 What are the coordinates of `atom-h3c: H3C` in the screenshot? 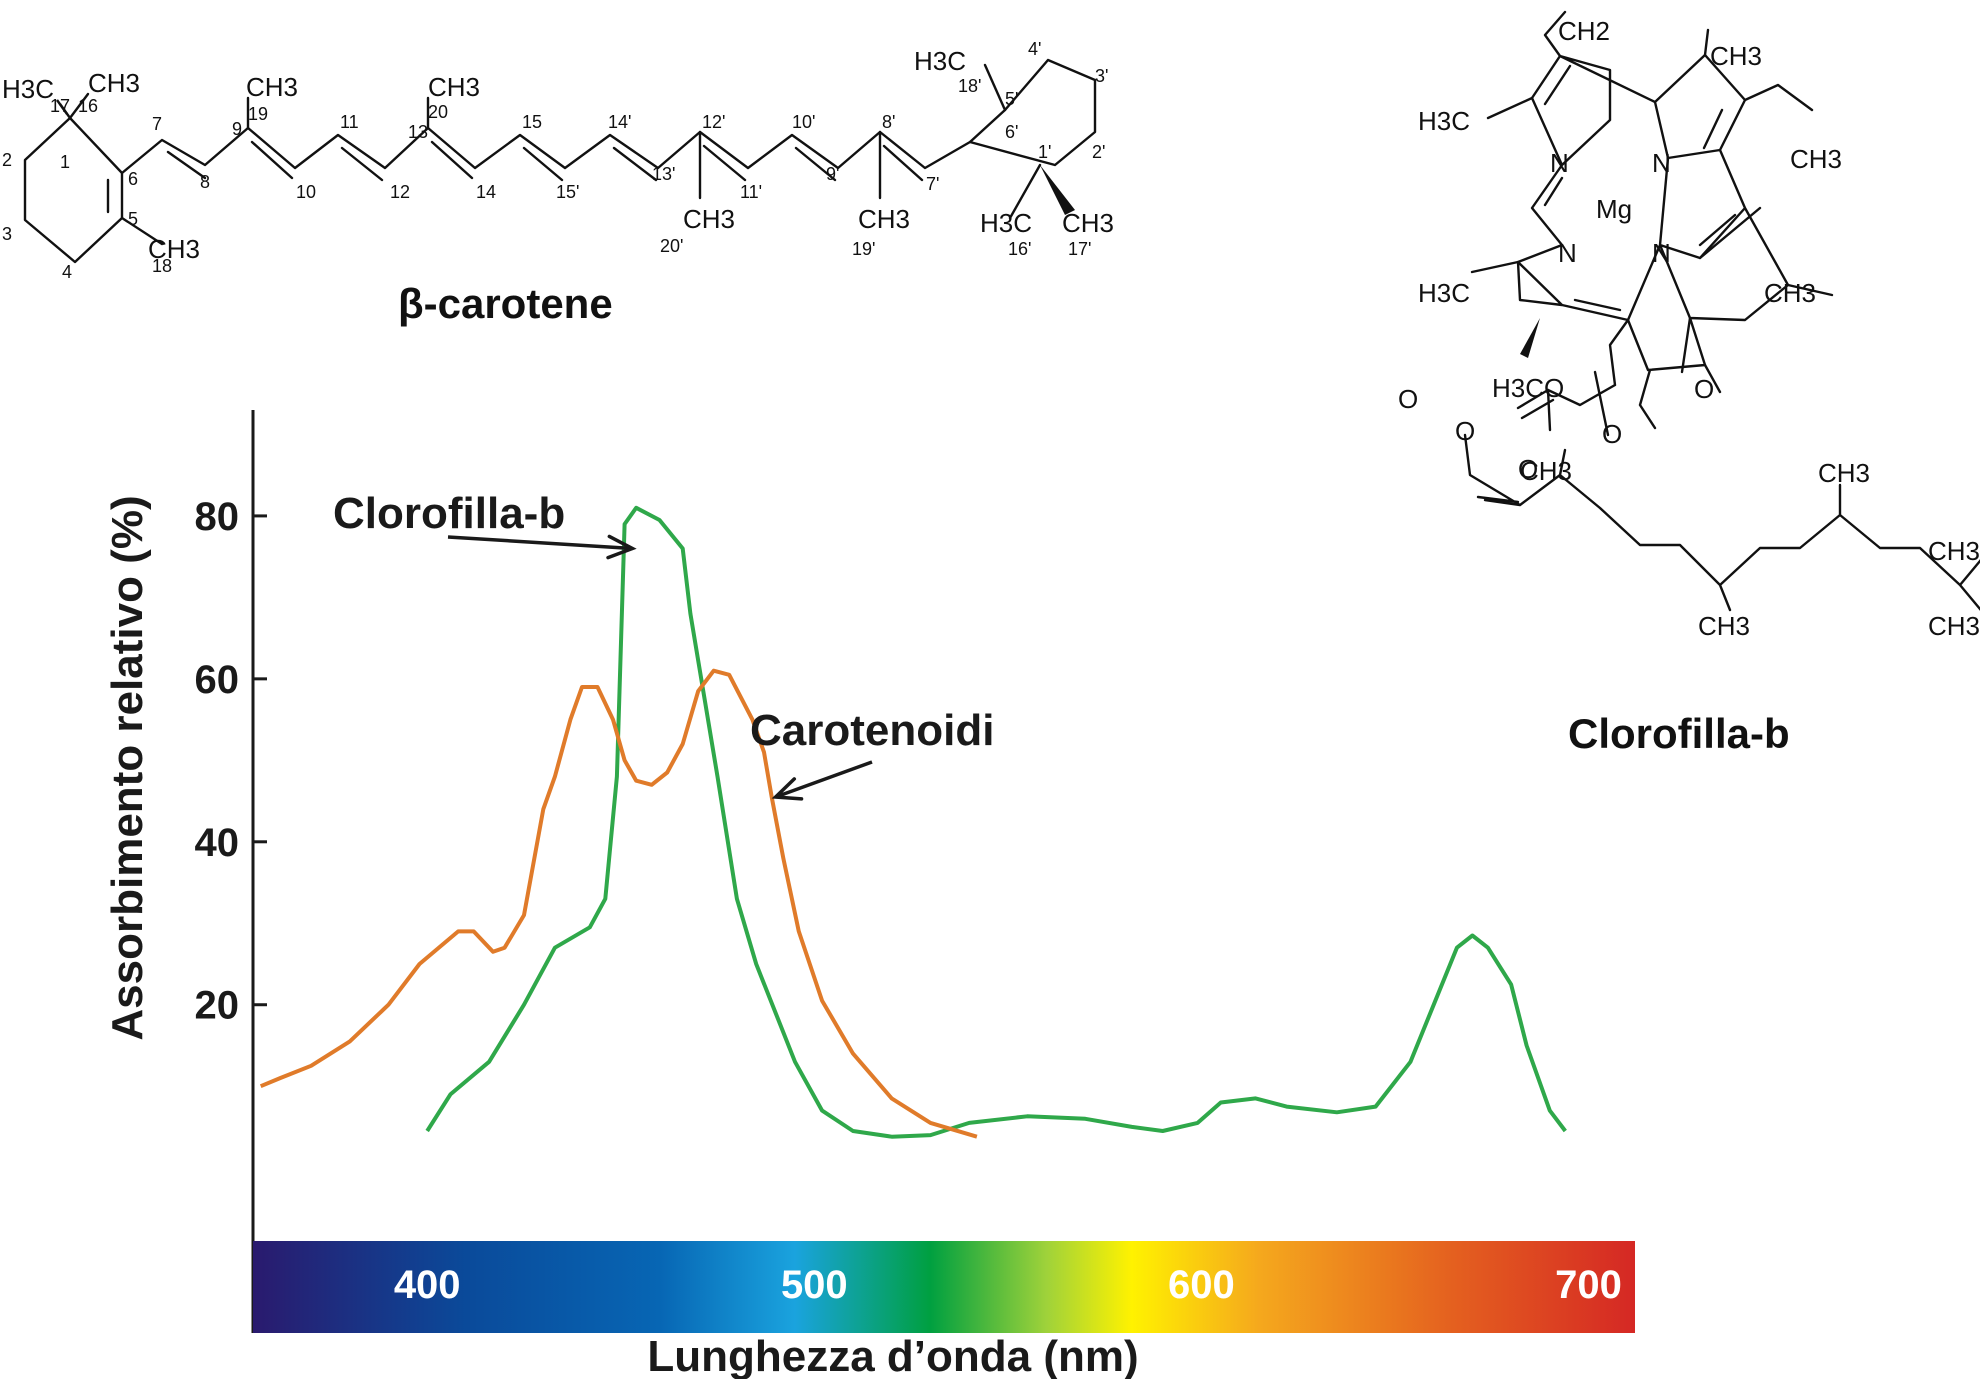 It's located at (28, 89).